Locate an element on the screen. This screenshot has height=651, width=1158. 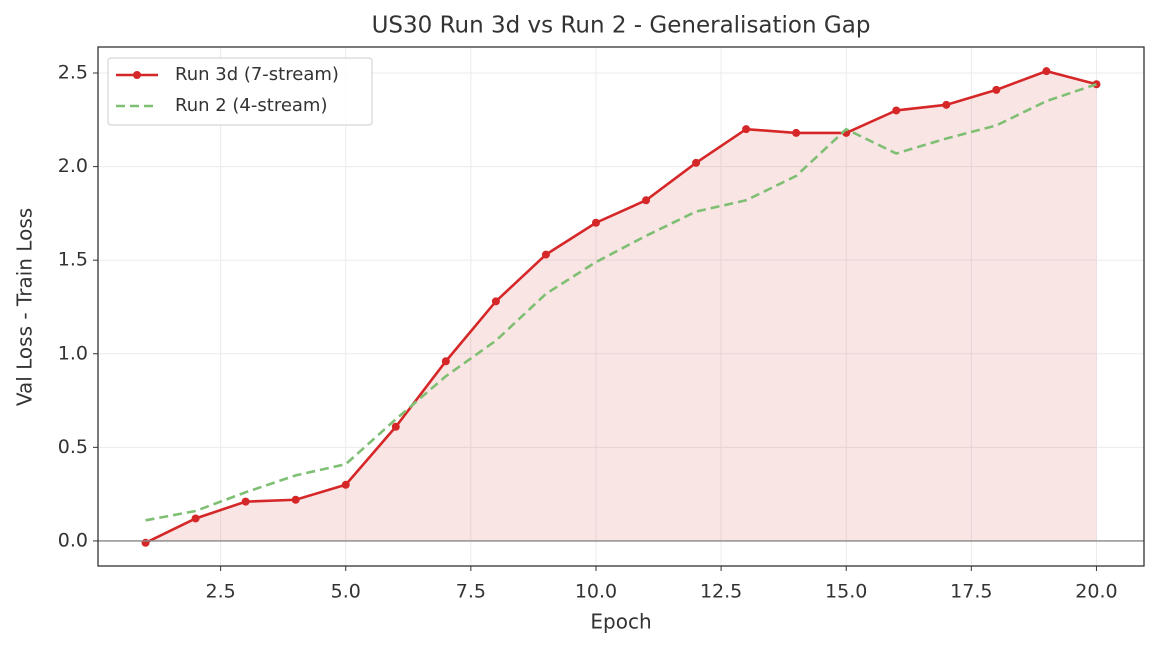
x-tick-label: 7.5 is located at coordinates (471, 592).